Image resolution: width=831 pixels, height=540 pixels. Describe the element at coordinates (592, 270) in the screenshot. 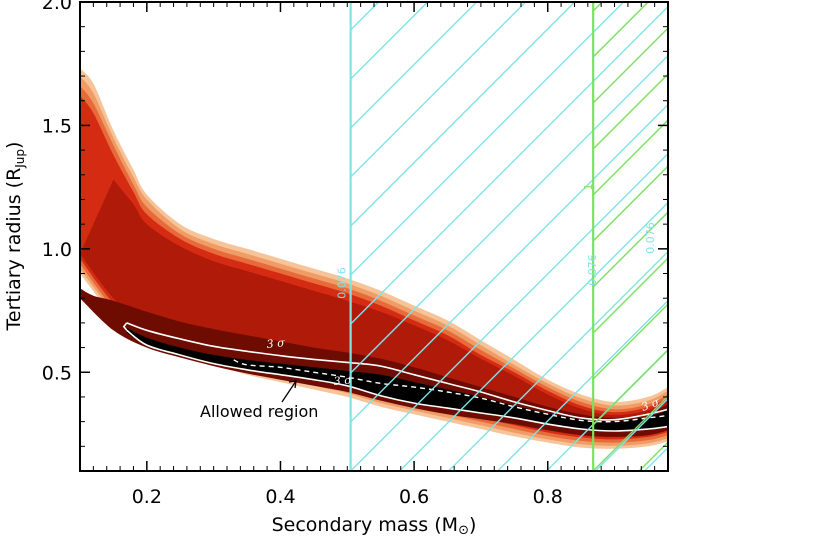

I see `hatch-label-cyan-inner: 0.076` at that location.